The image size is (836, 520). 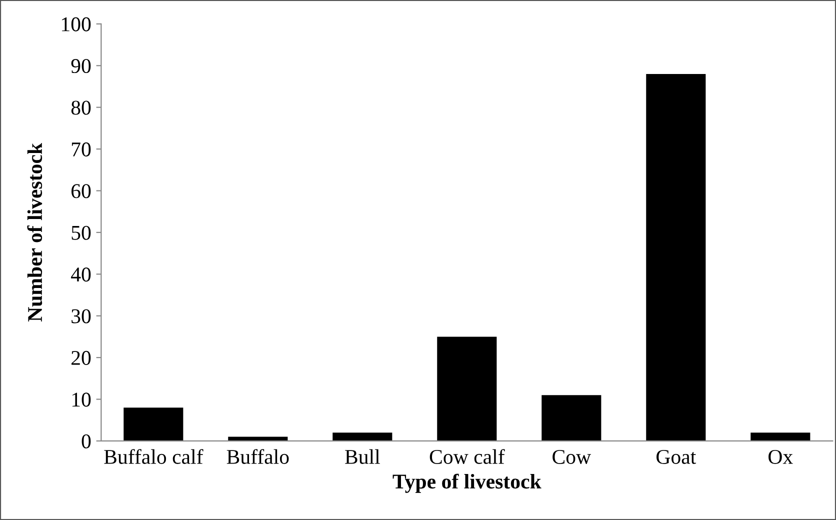 What do you see at coordinates (81, 149) in the screenshot?
I see `y-tick-label: 70` at bounding box center [81, 149].